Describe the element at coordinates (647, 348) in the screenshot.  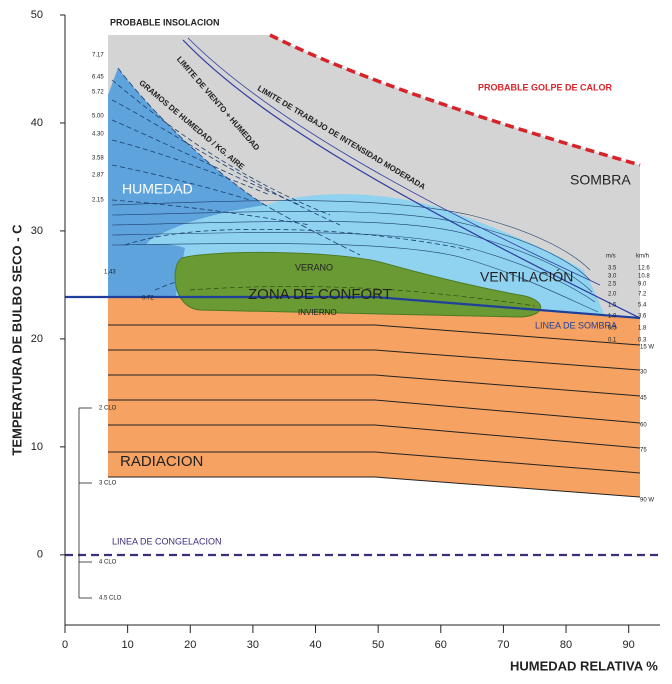
I see `radiation-label: 15 W` at that location.